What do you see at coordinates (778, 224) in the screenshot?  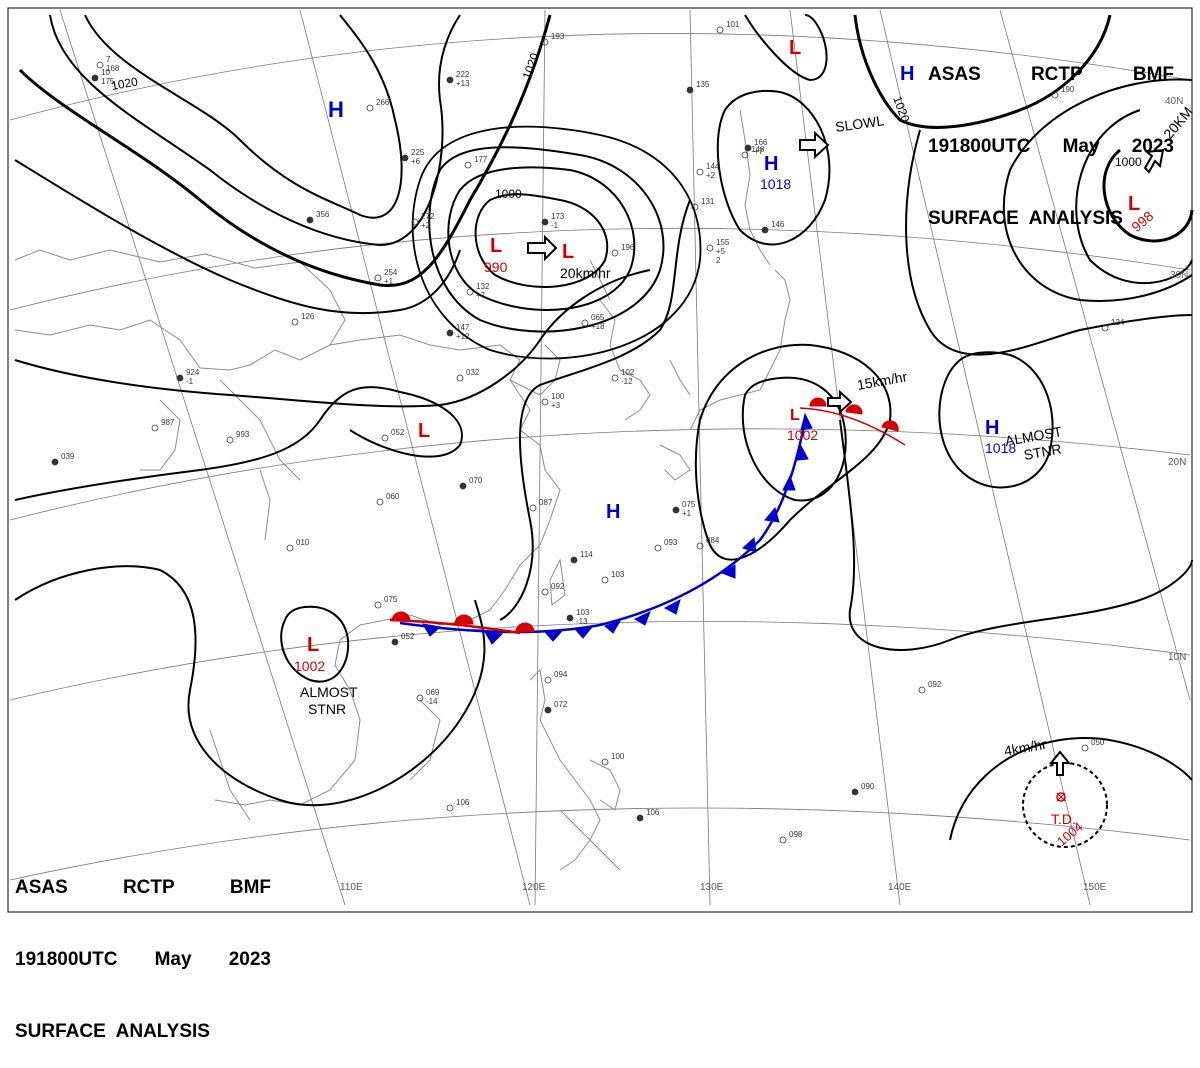 I see `station-value: 146` at bounding box center [778, 224].